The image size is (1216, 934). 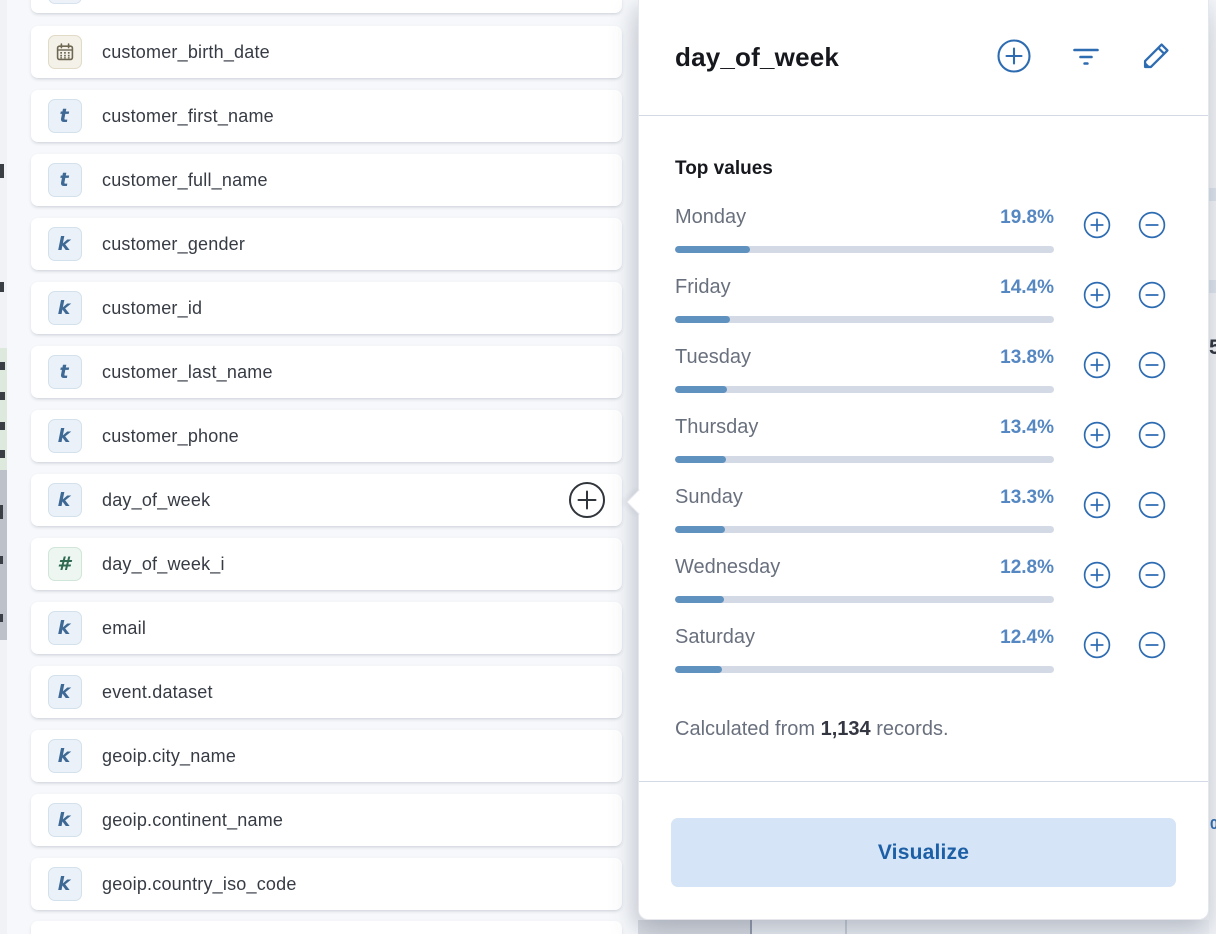 What do you see at coordinates (326, 244) in the screenshot?
I see `field-pill-customer_gender: k customer_gender` at bounding box center [326, 244].